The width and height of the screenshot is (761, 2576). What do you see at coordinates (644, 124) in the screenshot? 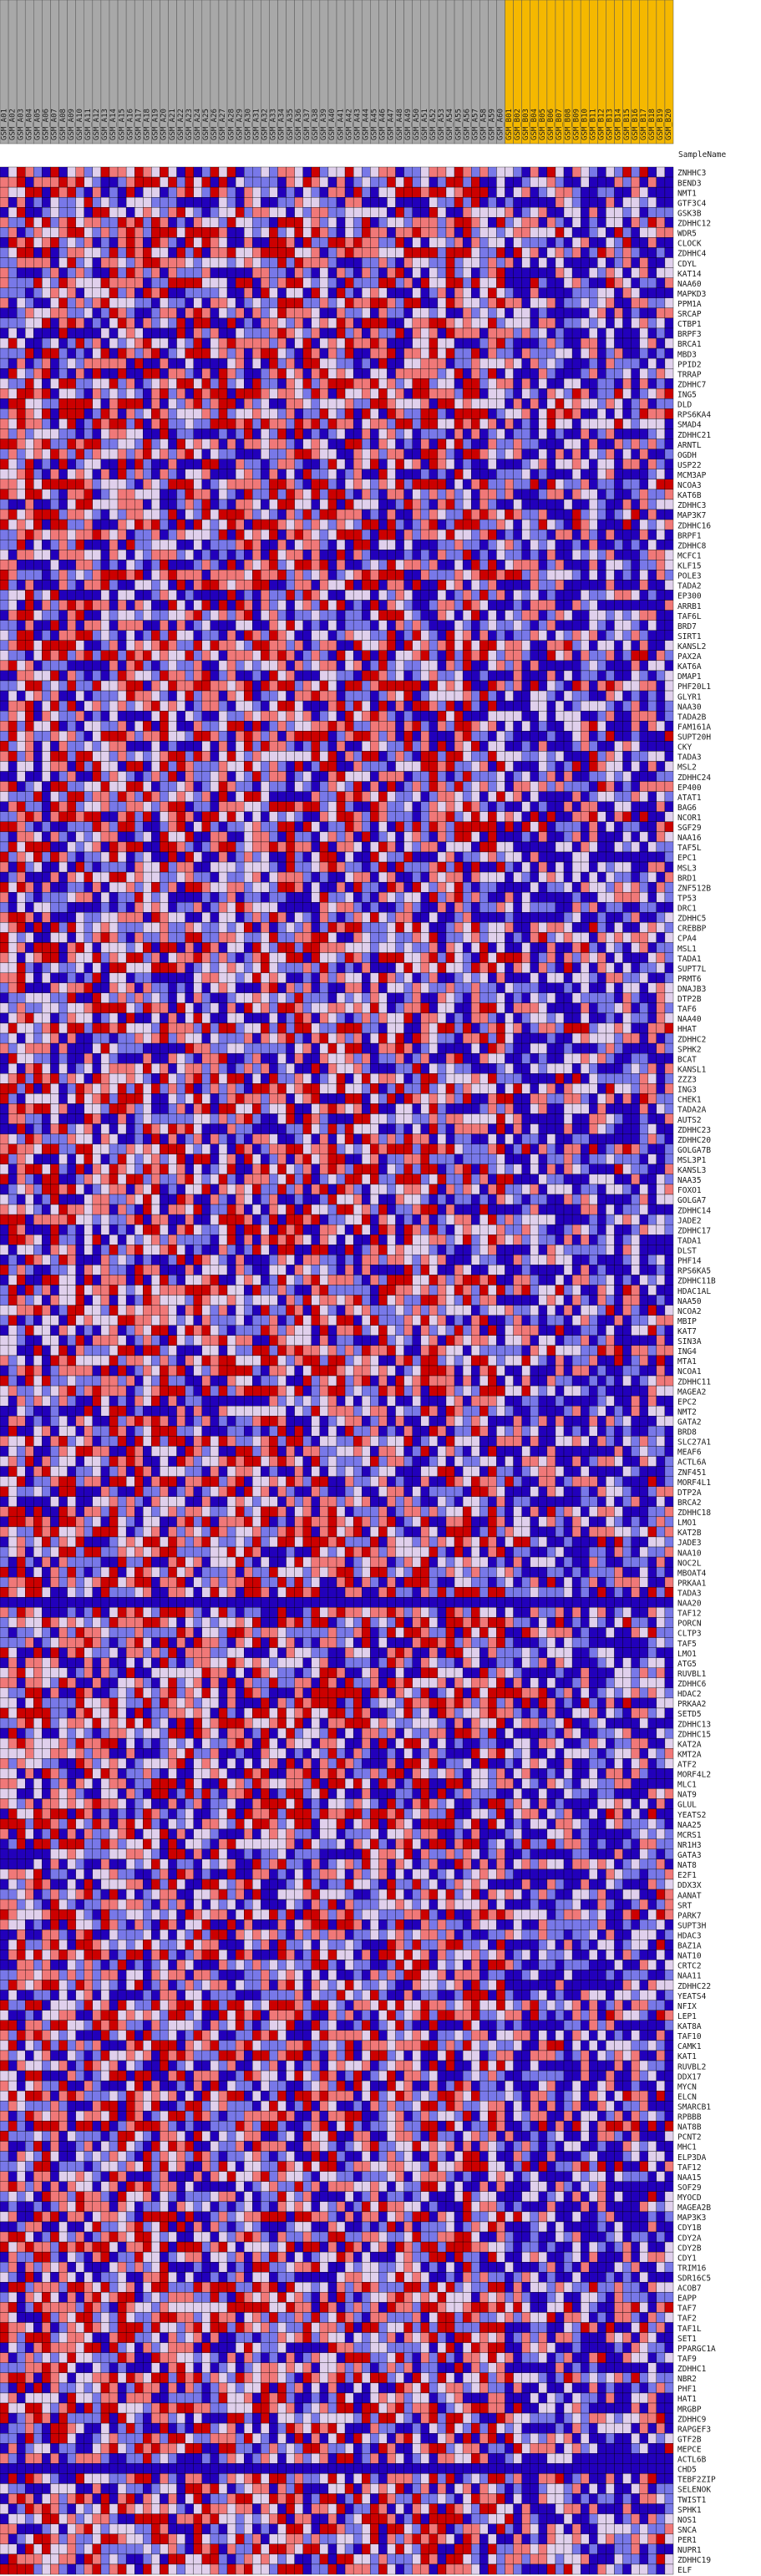
I see `column-label: GSM_B17` at bounding box center [644, 124].